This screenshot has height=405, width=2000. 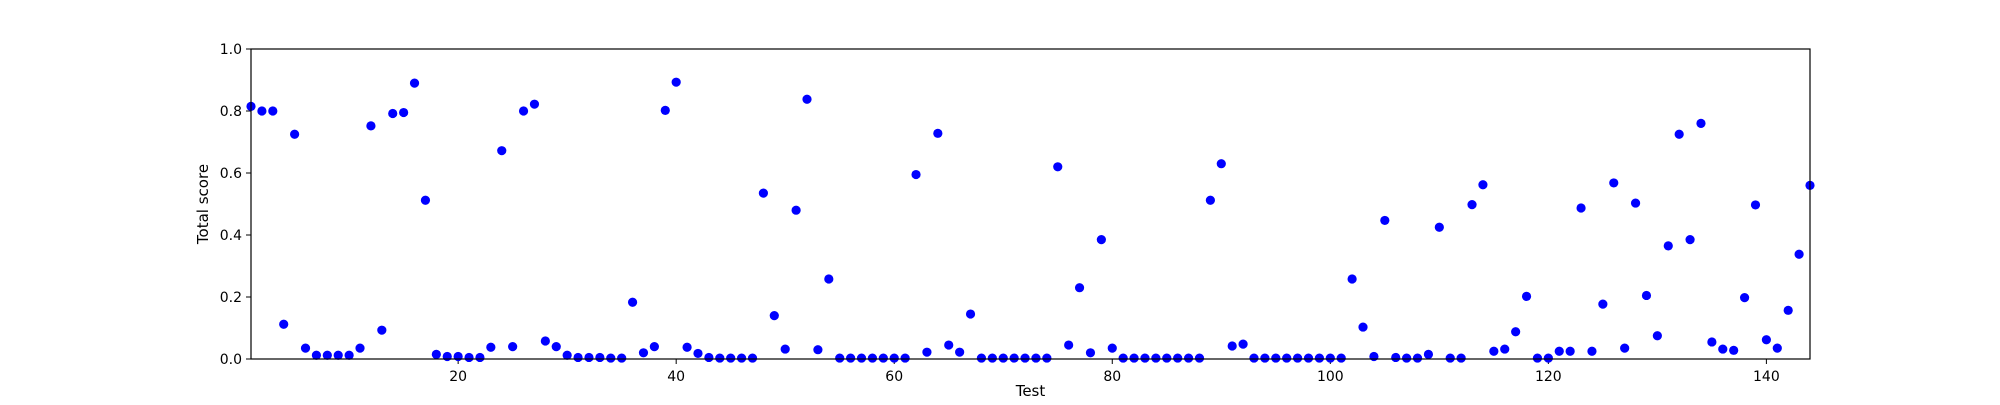 What do you see at coordinates (203, 204) in the screenshot?
I see `y-axis-label: Total score` at bounding box center [203, 204].